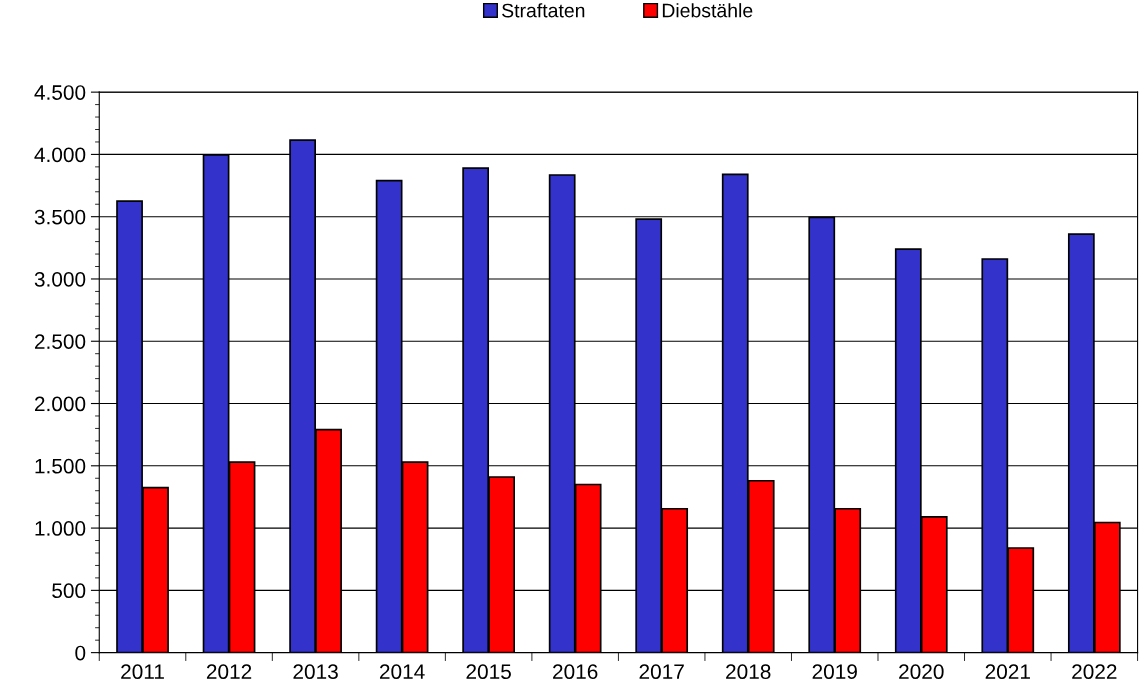 This screenshot has width=1141, height=698. I want to click on y-tick-label: 0, so click(80, 653).